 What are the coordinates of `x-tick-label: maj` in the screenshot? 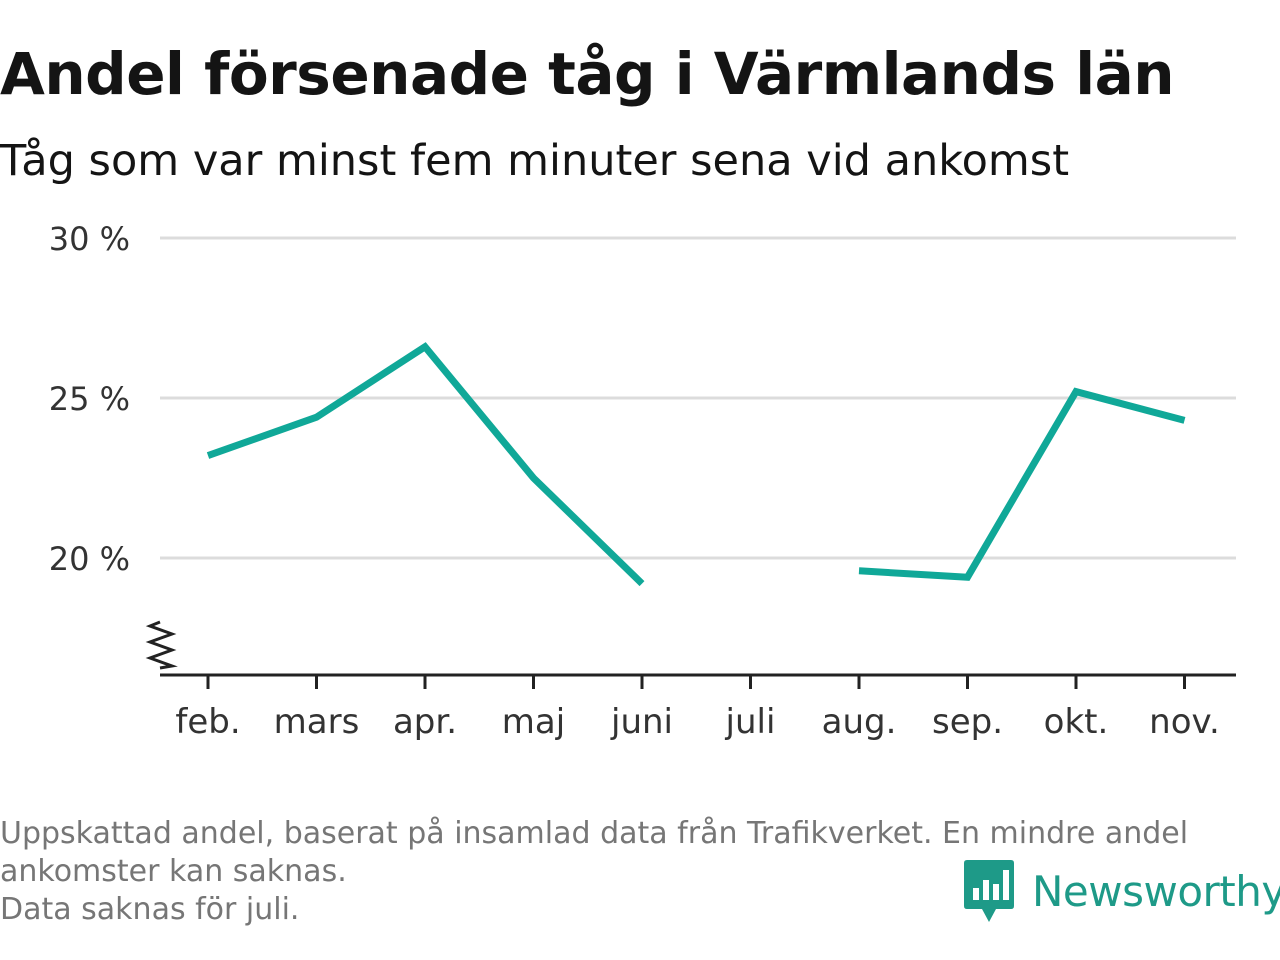 It's located at (533, 722).